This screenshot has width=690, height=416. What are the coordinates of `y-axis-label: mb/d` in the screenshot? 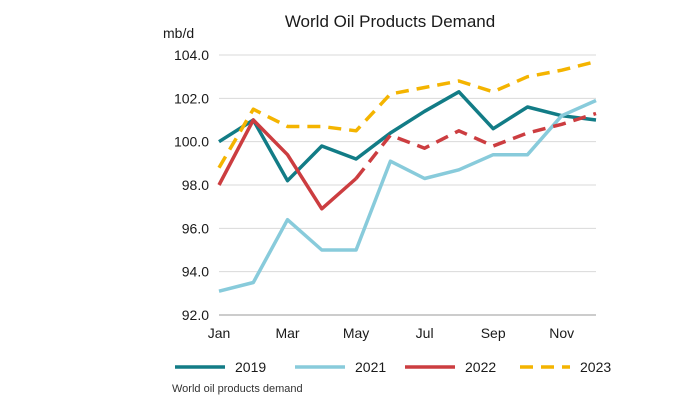 It's located at (178, 33).